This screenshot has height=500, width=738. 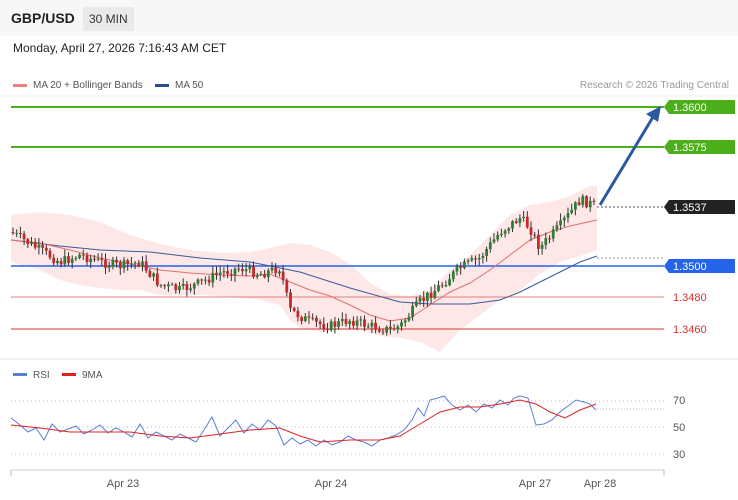 I want to click on price-tag-1-3600: 1.3600, so click(x=699, y=107).